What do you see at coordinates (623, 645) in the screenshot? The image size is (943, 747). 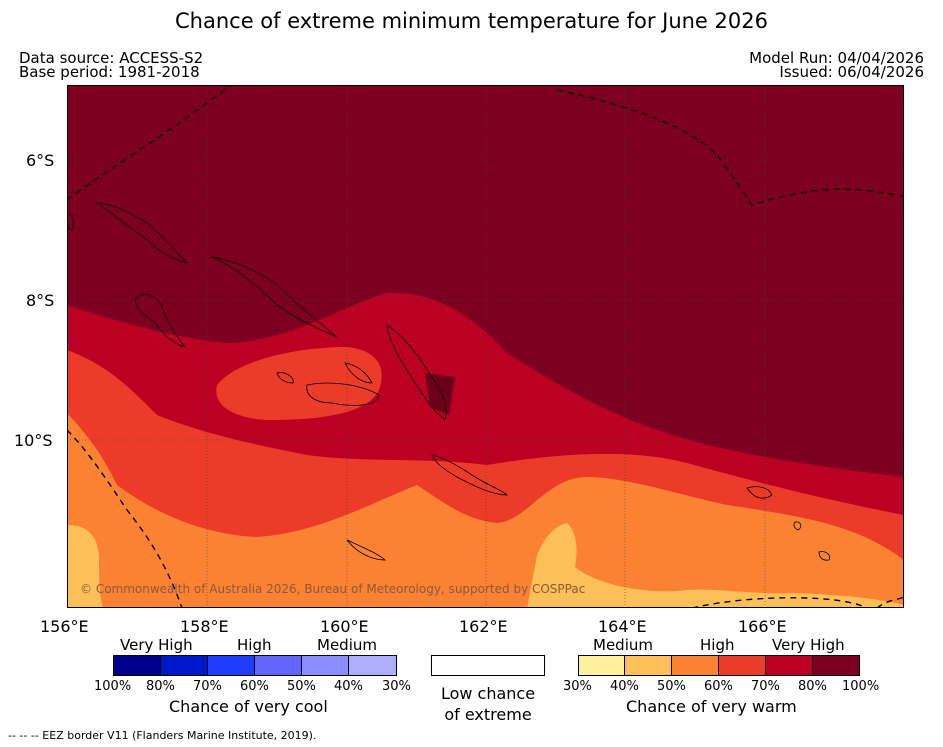 I see `warm-category-medium: Medium` at bounding box center [623, 645].